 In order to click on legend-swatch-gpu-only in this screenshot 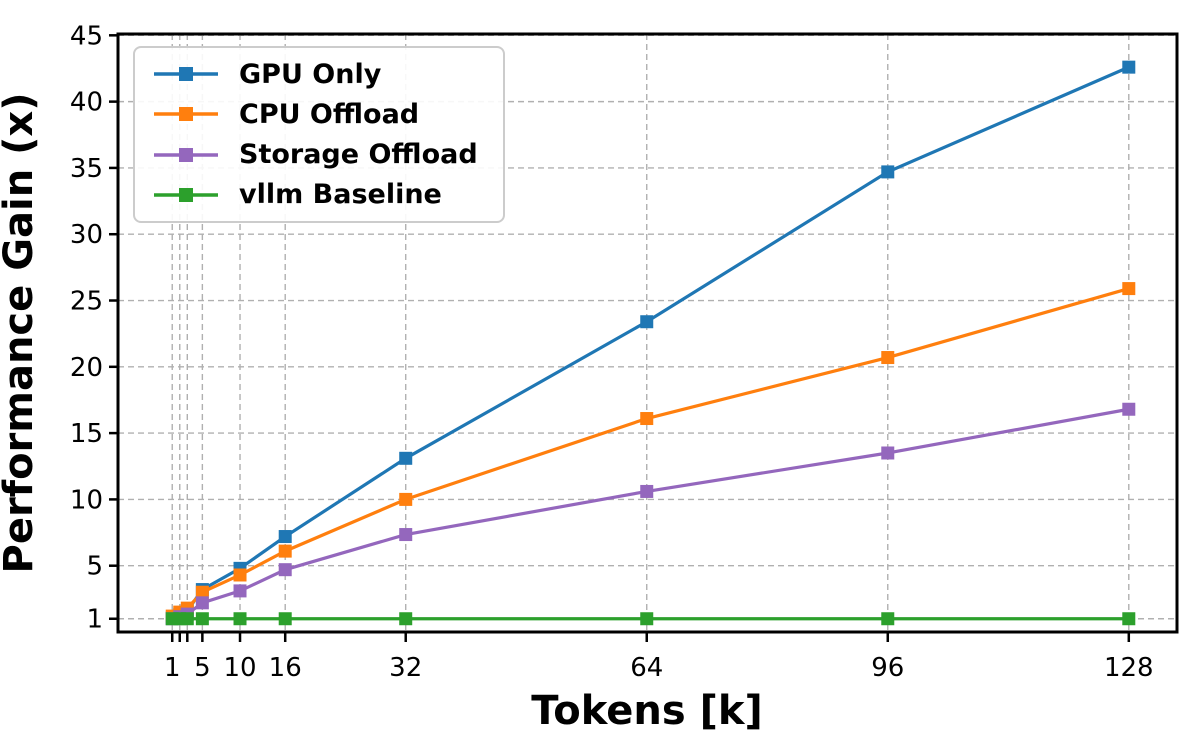, I will do `click(186, 74)`.